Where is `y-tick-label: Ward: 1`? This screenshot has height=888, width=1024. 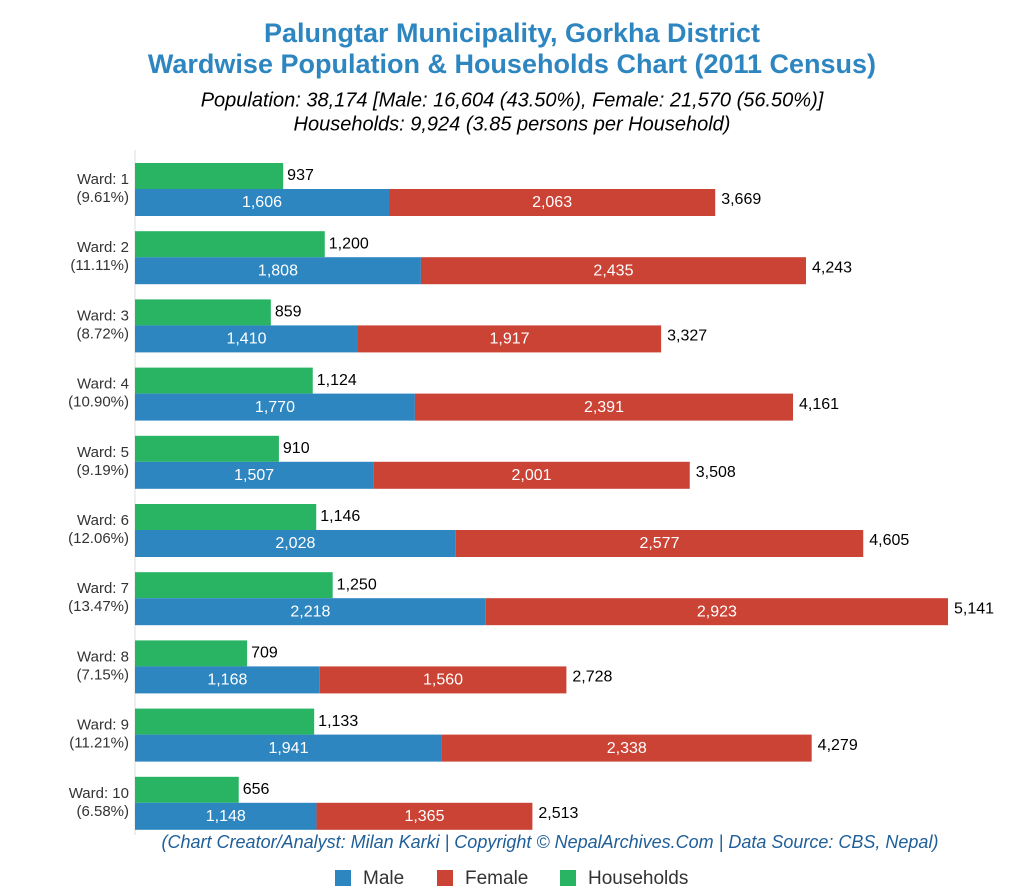 y-tick-label: Ward: 1 is located at coordinates (103, 179).